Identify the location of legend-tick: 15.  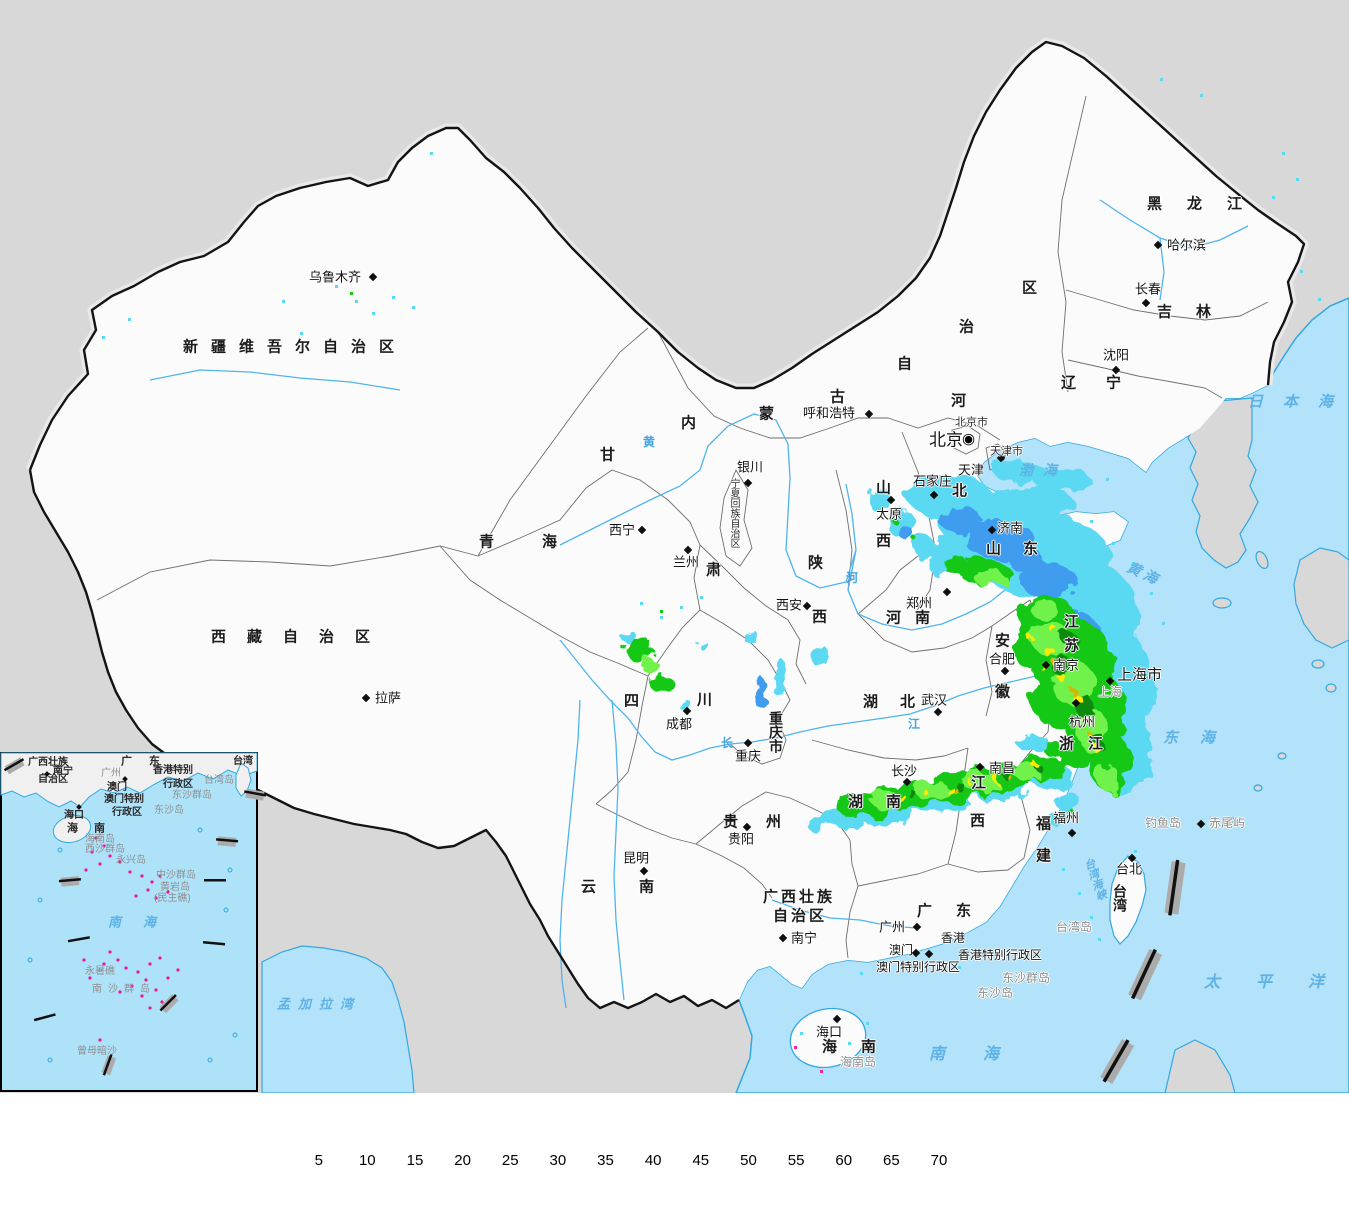
(415, 1160).